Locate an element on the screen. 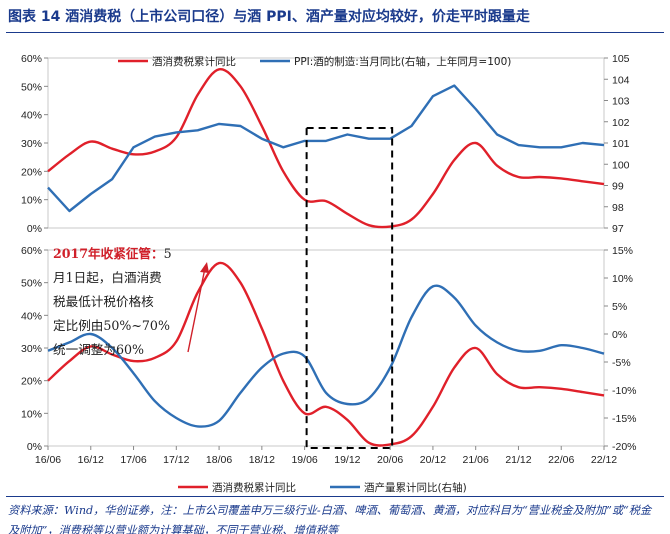  y-right-tick-label: 102 is located at coordinates (621, 123).